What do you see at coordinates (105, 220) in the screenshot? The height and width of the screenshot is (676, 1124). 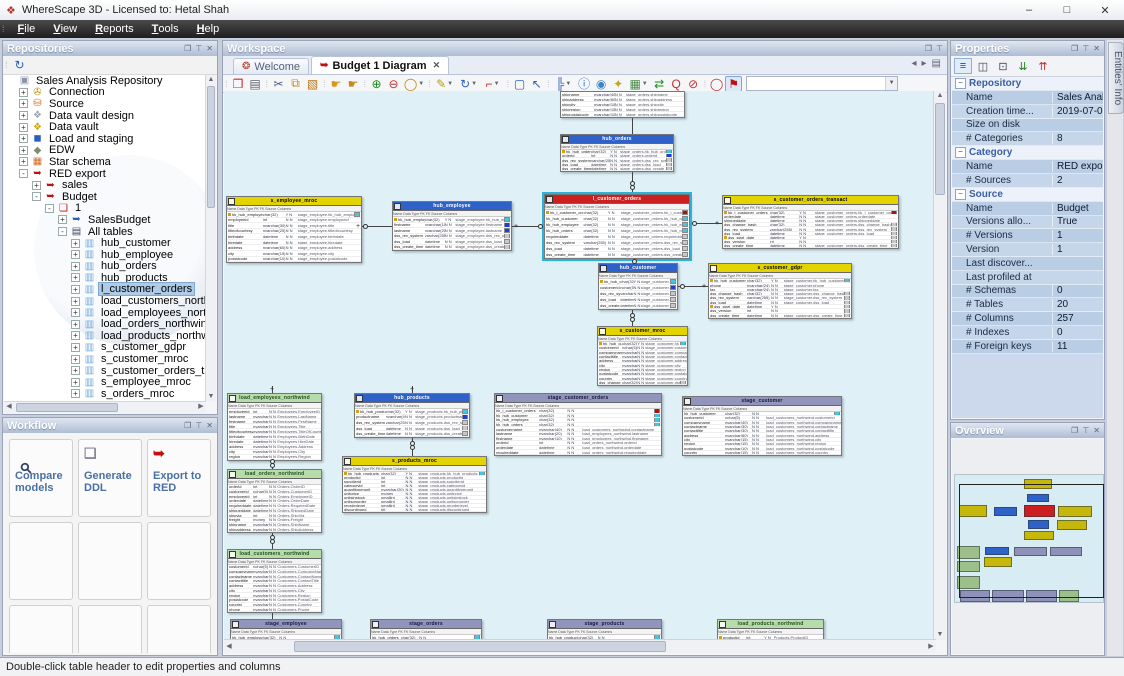 I see `tree-item-SalesBudget: + ➥ SalesBudget` at bounding box center [105, 220].